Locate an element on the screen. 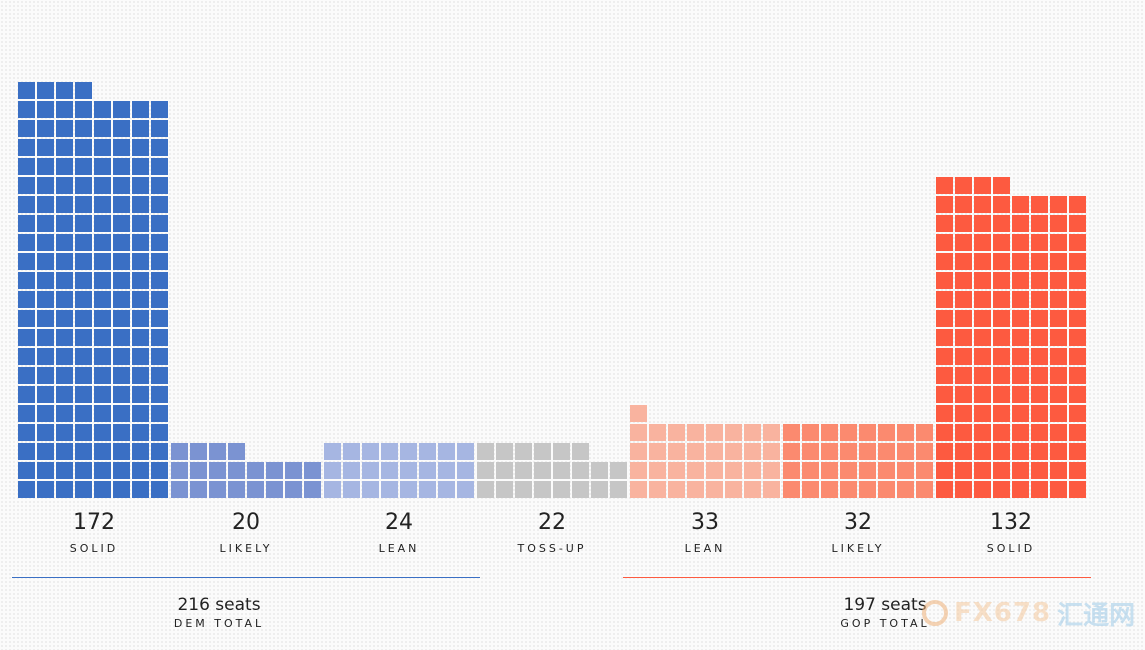  watermark-cn-text: 汇通网 is located at coordinates (1096, 615).